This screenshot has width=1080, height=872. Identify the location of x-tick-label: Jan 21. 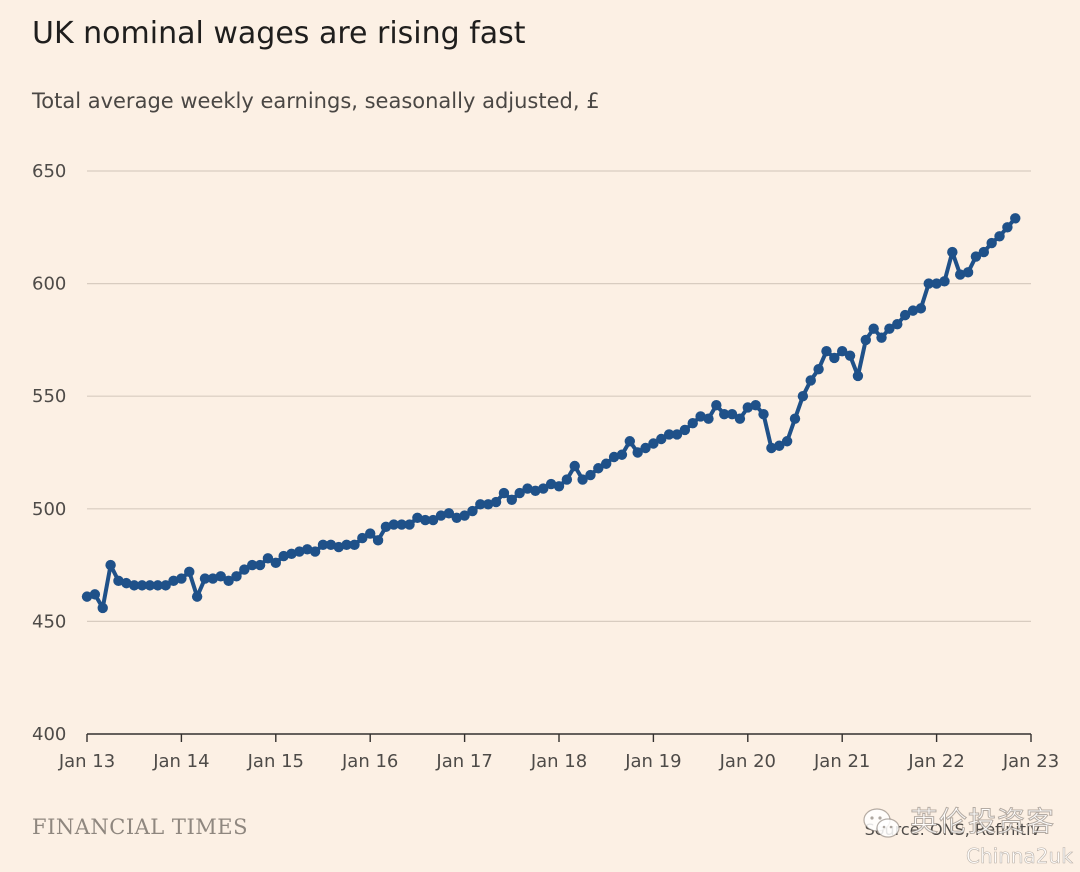
(841, 761).